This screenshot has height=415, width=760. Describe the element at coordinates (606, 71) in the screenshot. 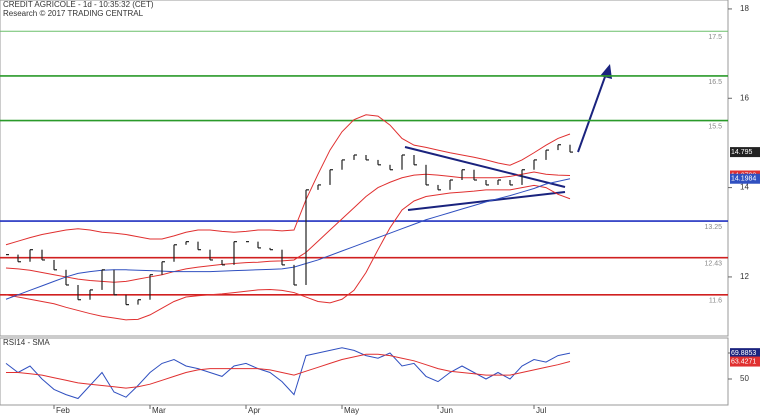

I see `arrow-head` at that location.